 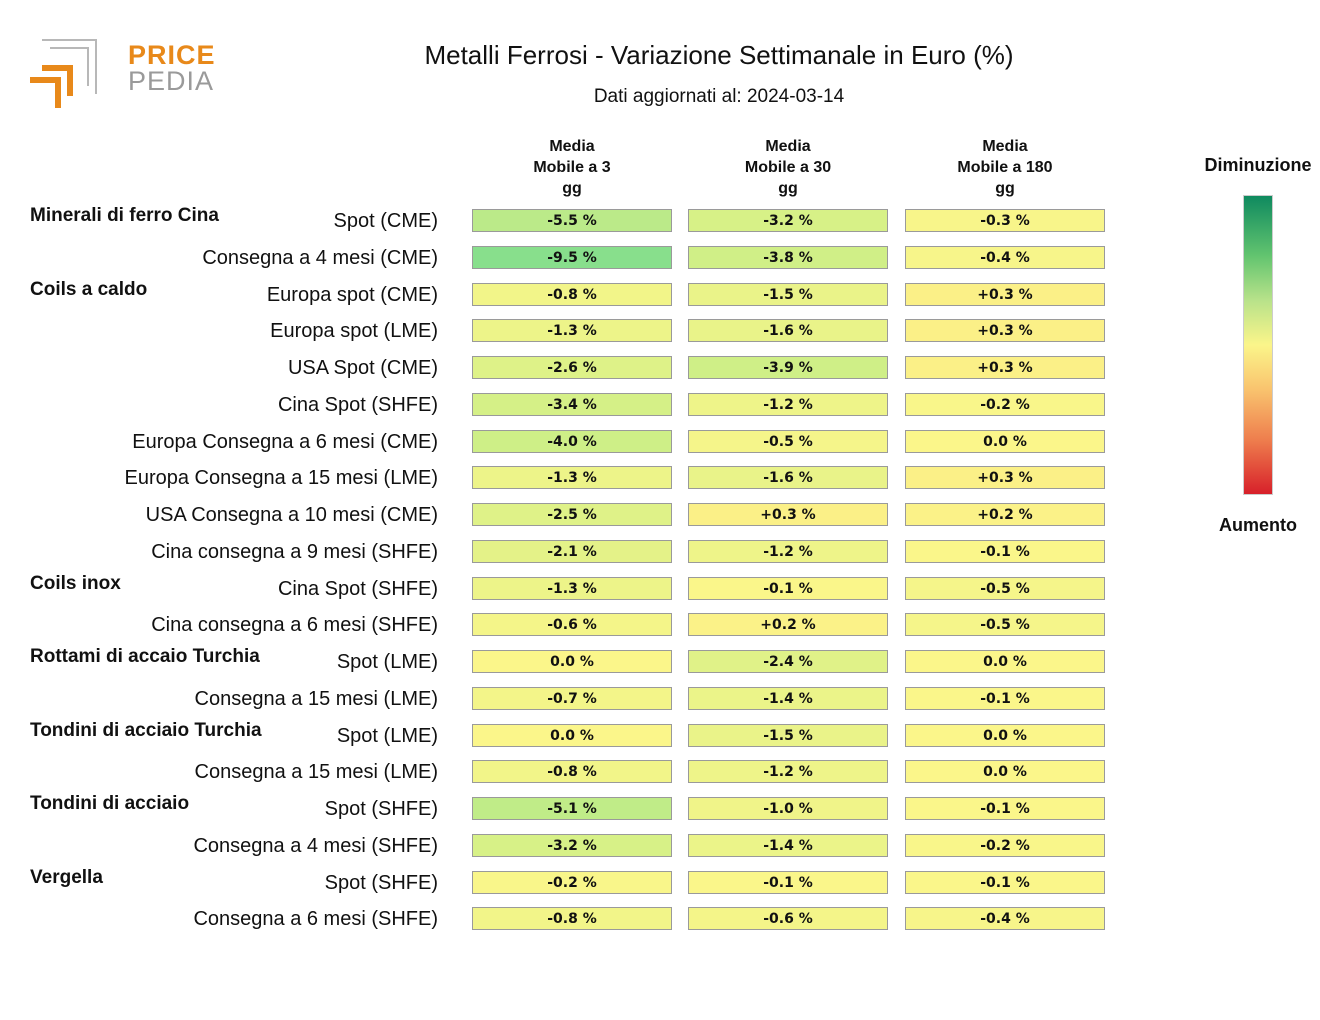 I want to click on column-header: Media Mobile a 30 gg, so click(x=788, y=167).